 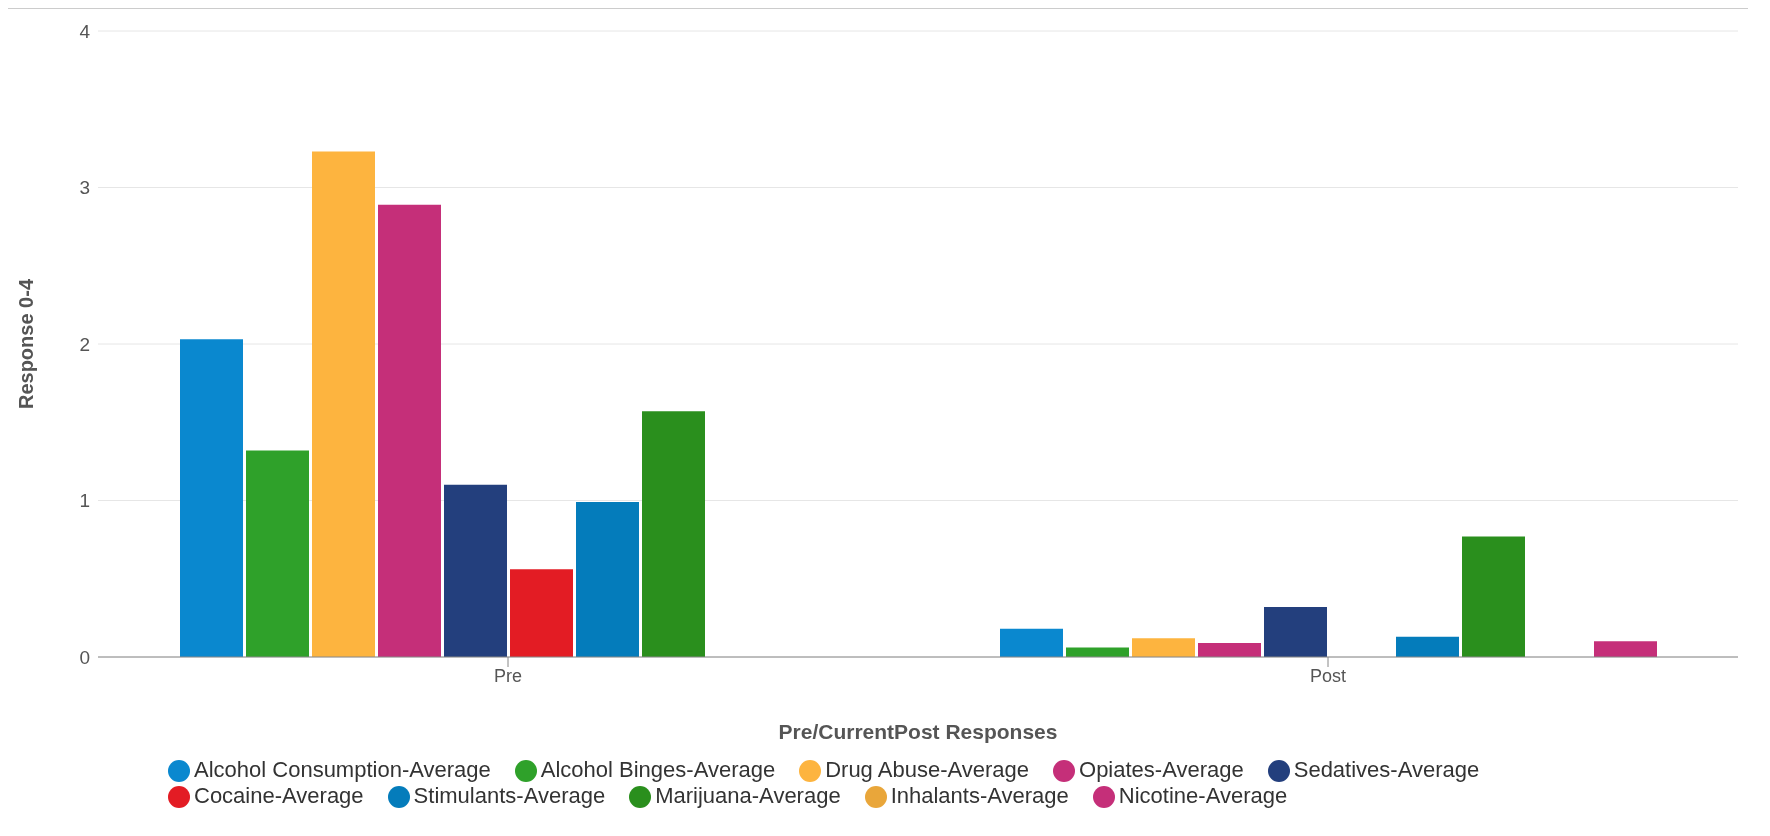 I want to click on legend-label: Cocaine-Average, so click(x=279, y=795).